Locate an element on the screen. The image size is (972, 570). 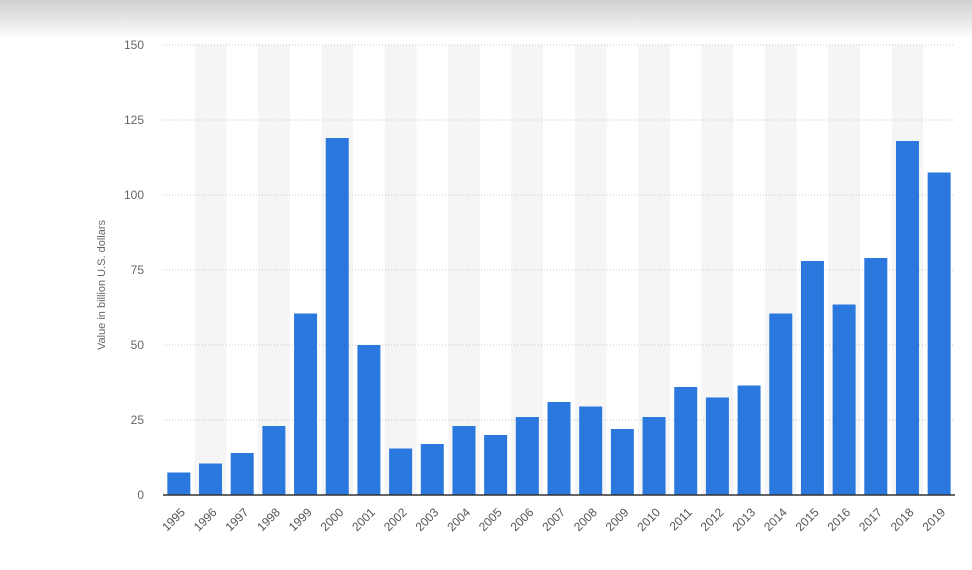
bar-2015 is located at coordinates (812, 378).